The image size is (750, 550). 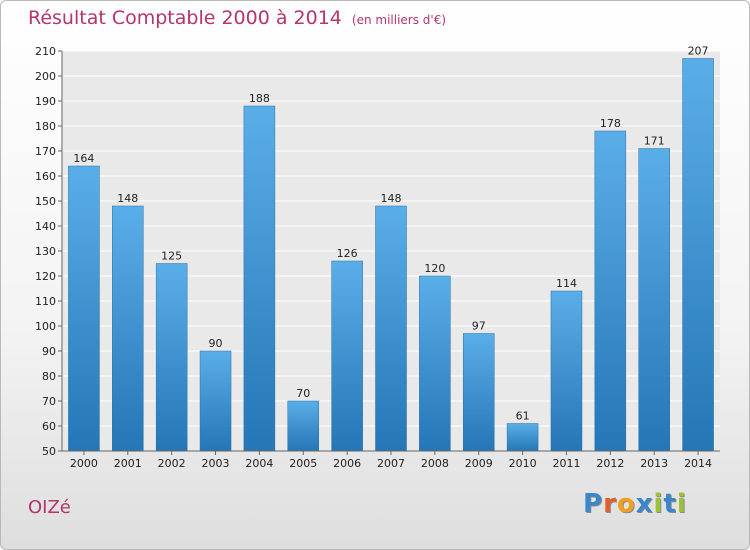 What do you see at coordinates (45, 151) in the screenshot?
I see `y-tick-label: 170` at bounding box center [45, 151].